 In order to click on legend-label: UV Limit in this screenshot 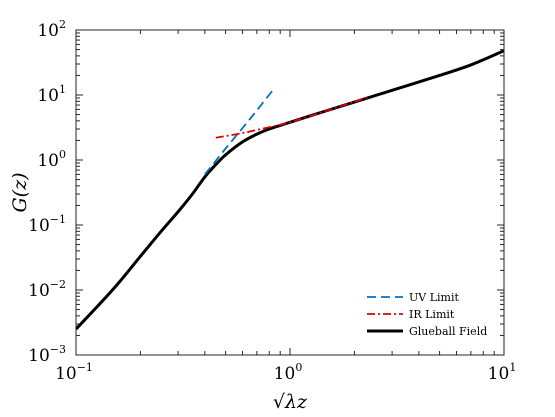, I will do `click(434, 297)`.